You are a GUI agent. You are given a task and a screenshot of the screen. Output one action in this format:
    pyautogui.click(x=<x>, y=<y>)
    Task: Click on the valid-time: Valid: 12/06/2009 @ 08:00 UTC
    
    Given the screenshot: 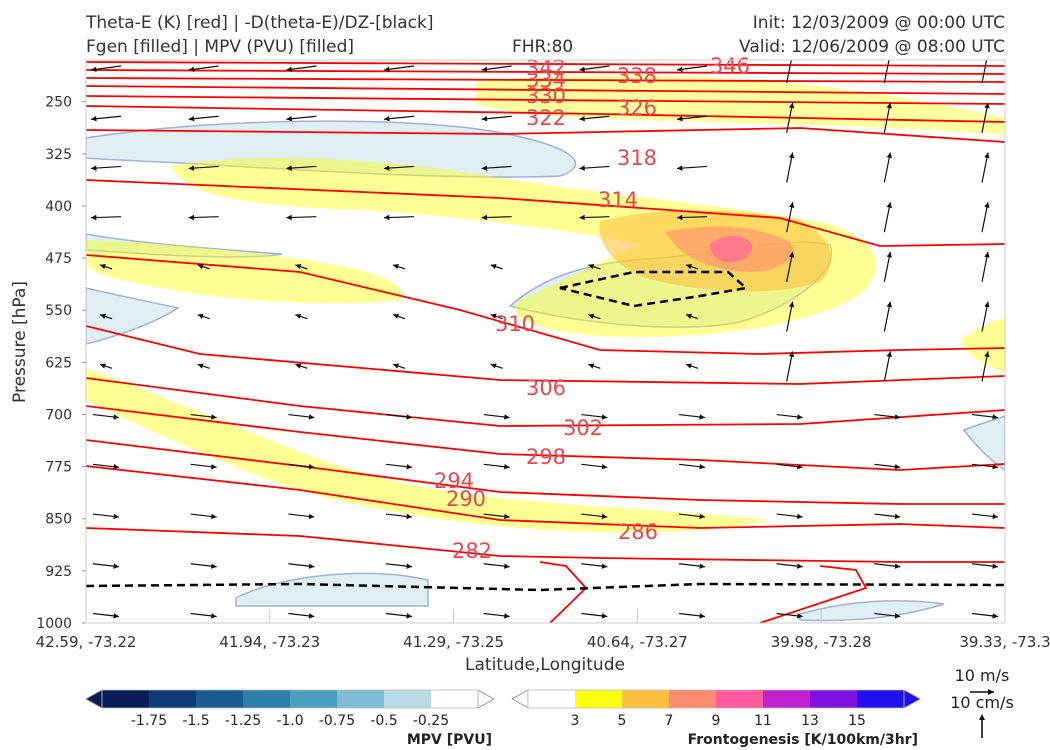 What is the action you would take?
    pyautogui.click(x=872, y=47)
    